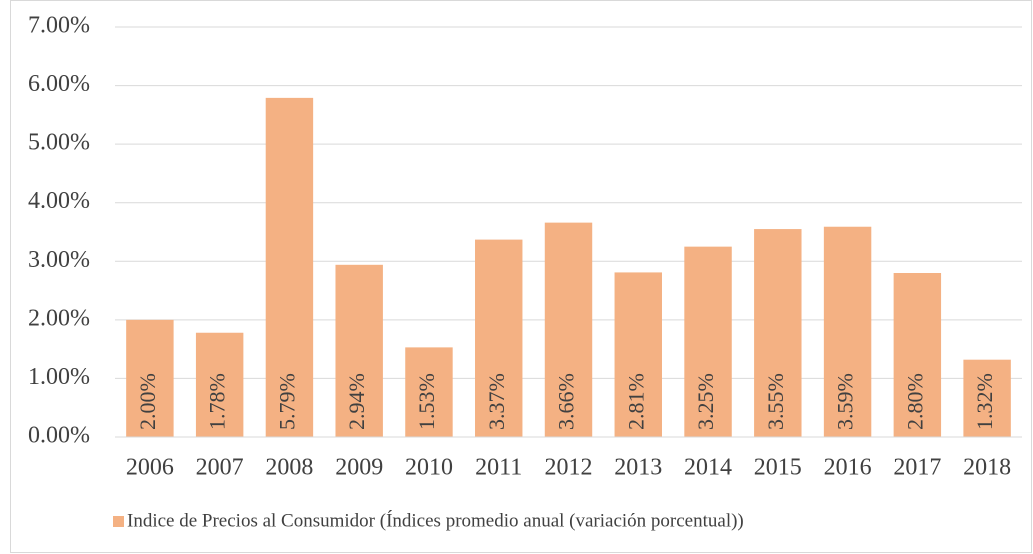 This screenshot has height=554, width=1033. What do you see at coordinates (59, 436) in the screenshot?
I see `y-tick-label: 0.00%` at bounding box center [59, 436].